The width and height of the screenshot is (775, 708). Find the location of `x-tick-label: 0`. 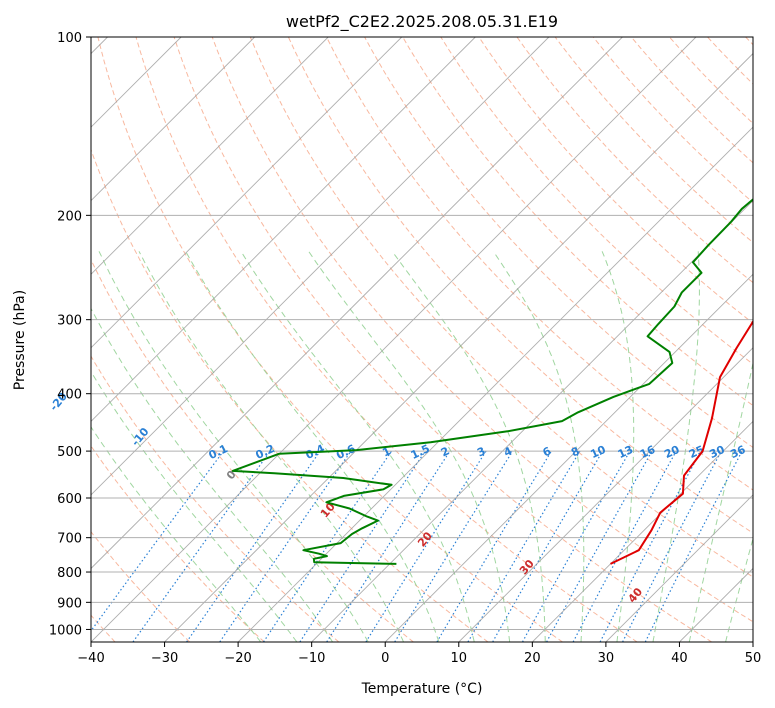

x-tick-label: 0 is located at coordinates (385, 658).